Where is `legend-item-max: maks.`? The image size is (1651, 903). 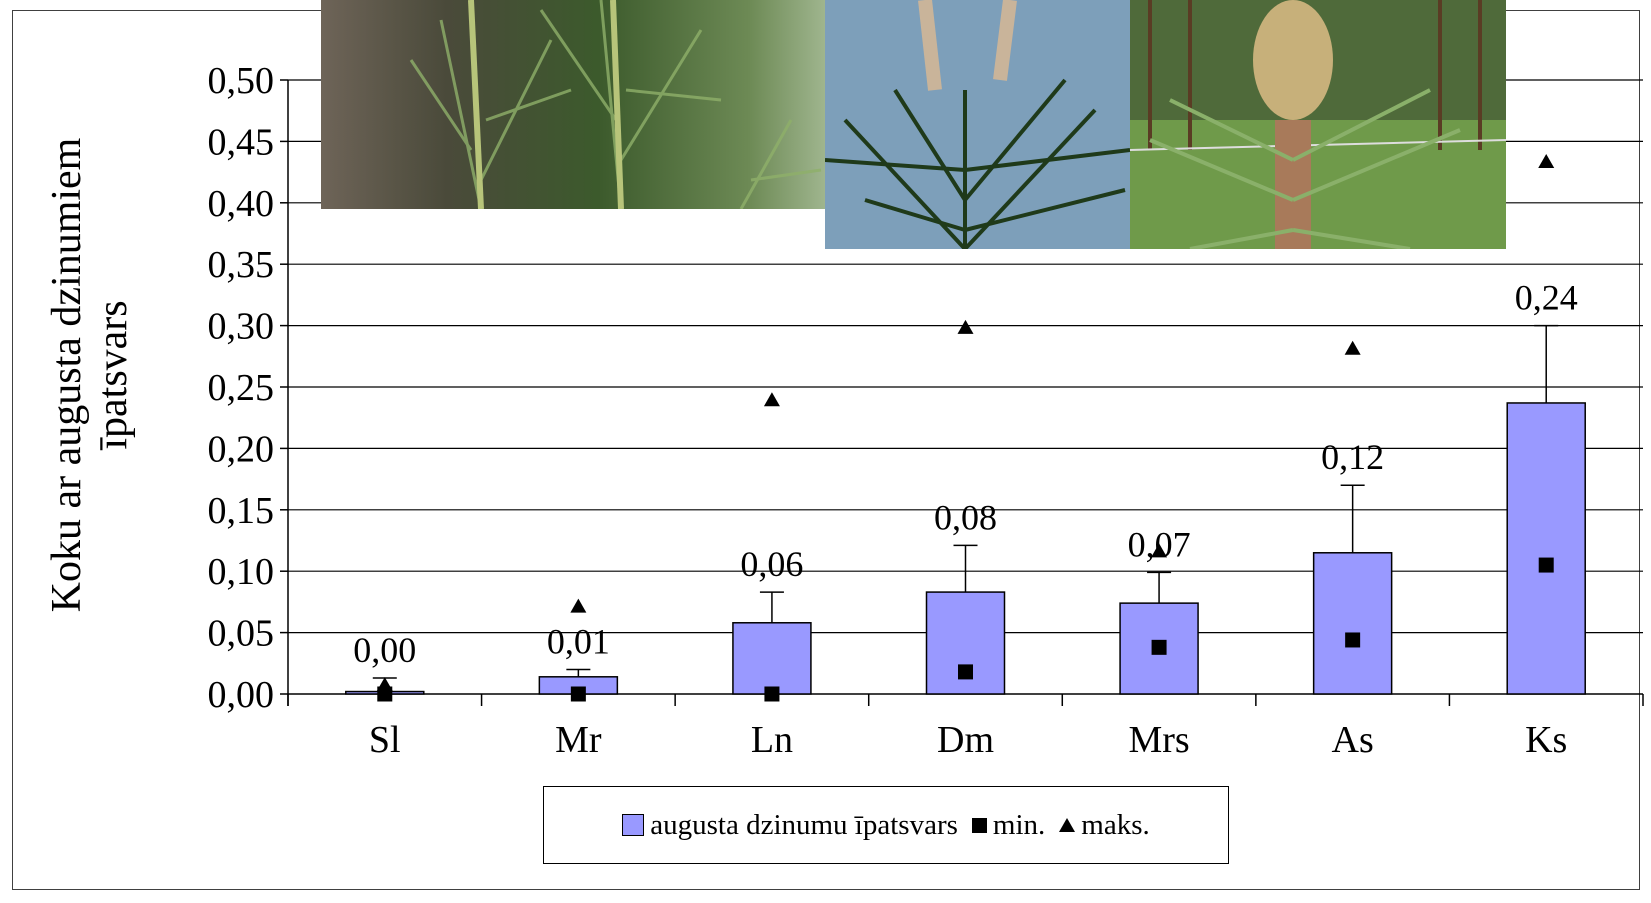 legend-item-max: maks. is located at coordinates (1104, 825).